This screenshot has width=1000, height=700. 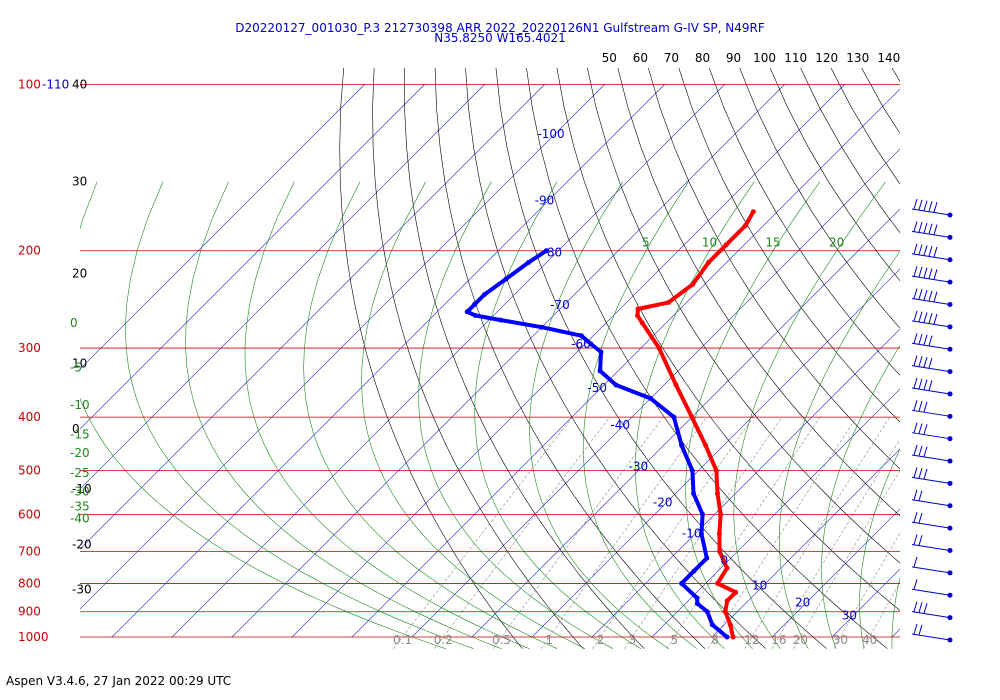 I want to click on moist-adiabat-line, so click(x=639, y=415).